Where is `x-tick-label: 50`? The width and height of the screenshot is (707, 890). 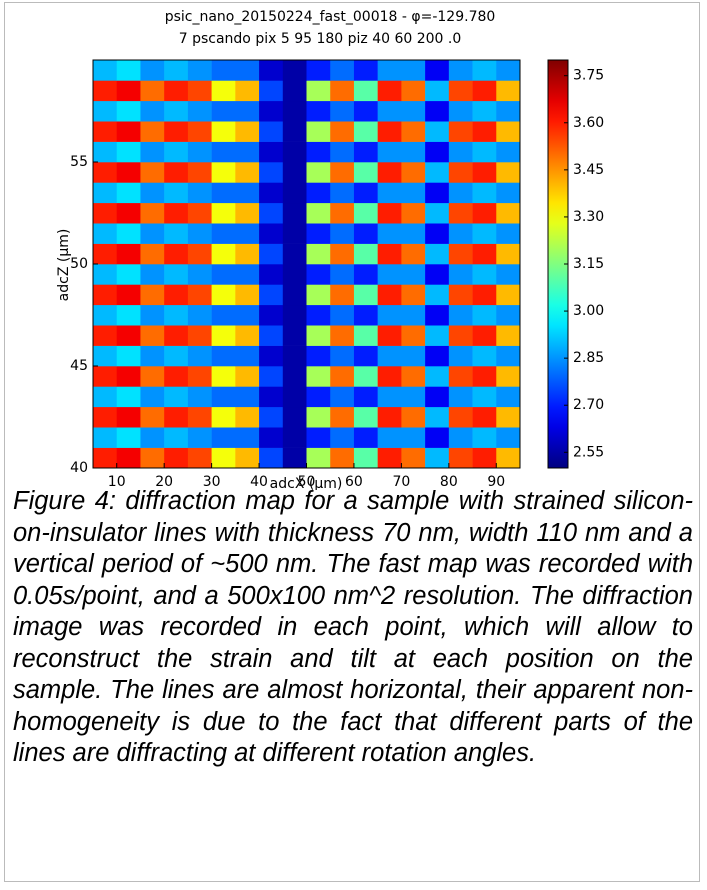 x-tick-label: 50 is located at coordinates (307, 482).